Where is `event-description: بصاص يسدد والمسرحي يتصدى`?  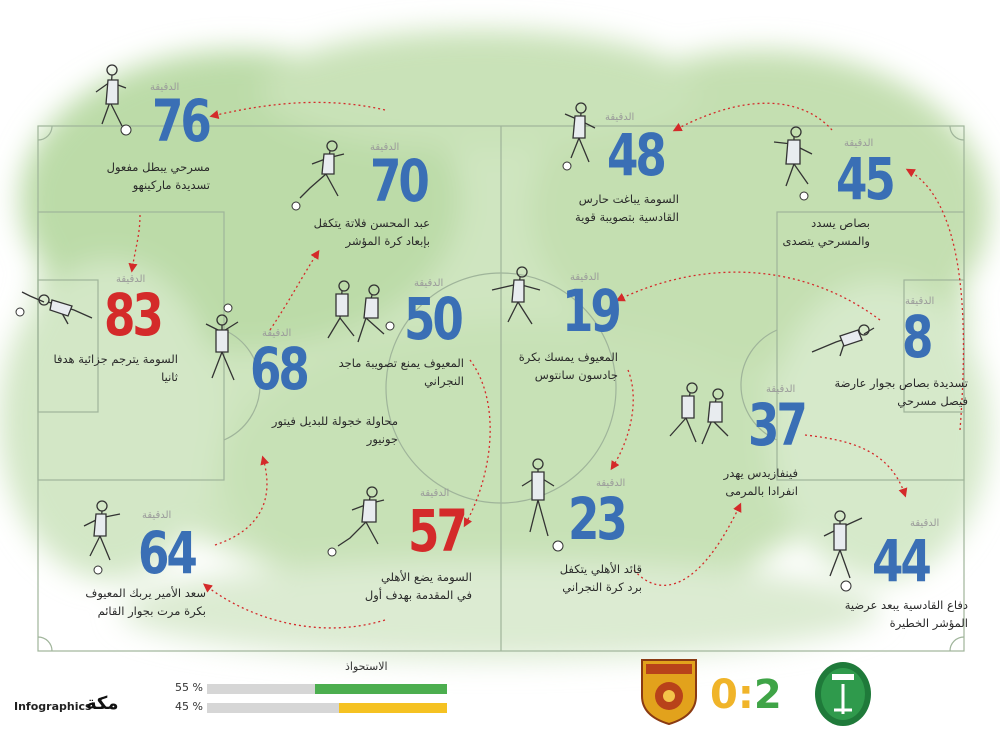 event-description: بصاص يسدد والمسرحي يتصدى is located at coordinates (810, 232).